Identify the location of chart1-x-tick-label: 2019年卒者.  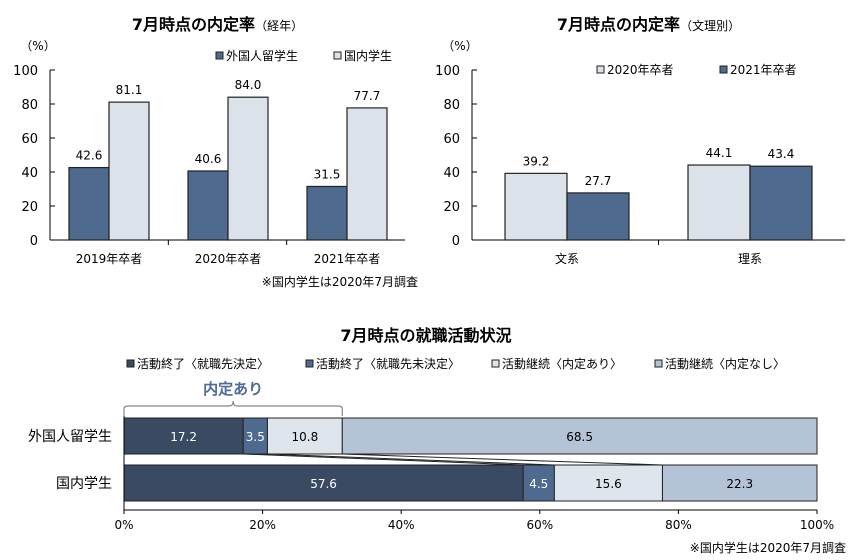
(109, 259).